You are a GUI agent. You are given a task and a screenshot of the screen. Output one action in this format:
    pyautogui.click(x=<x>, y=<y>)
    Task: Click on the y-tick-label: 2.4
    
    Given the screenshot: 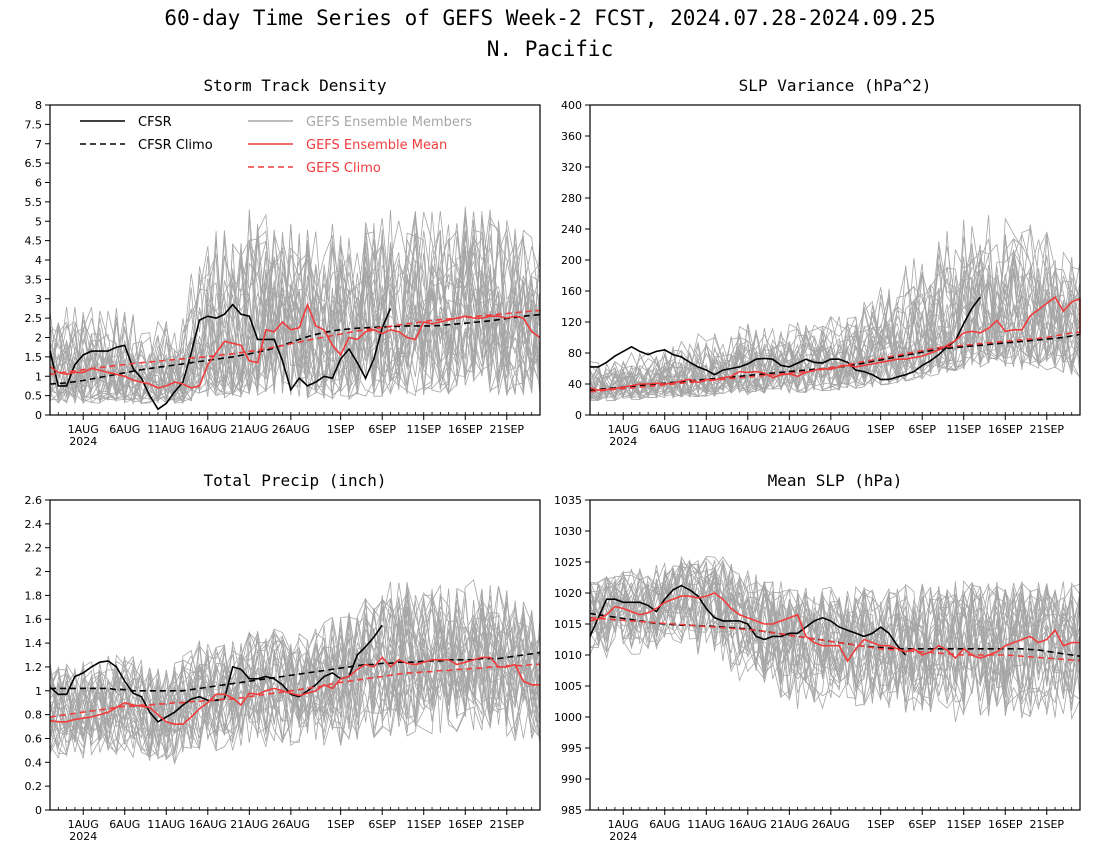 What is the action you would take?
    pyautogui.click(x=34, y=524)
    